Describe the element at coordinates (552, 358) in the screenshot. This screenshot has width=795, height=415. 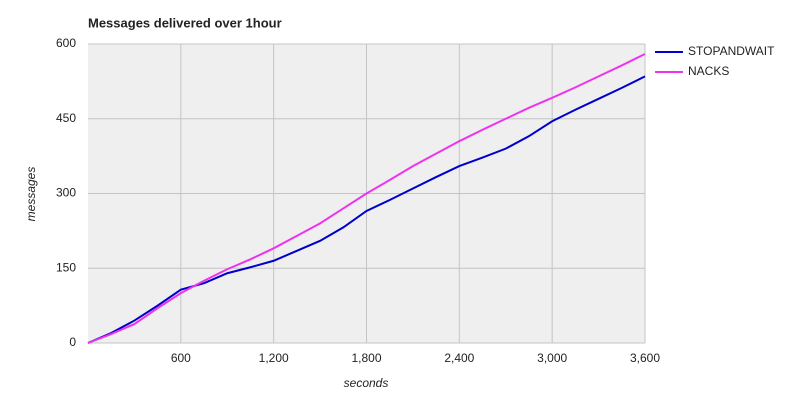
I see `x-tick-label: 3,000` at that location.